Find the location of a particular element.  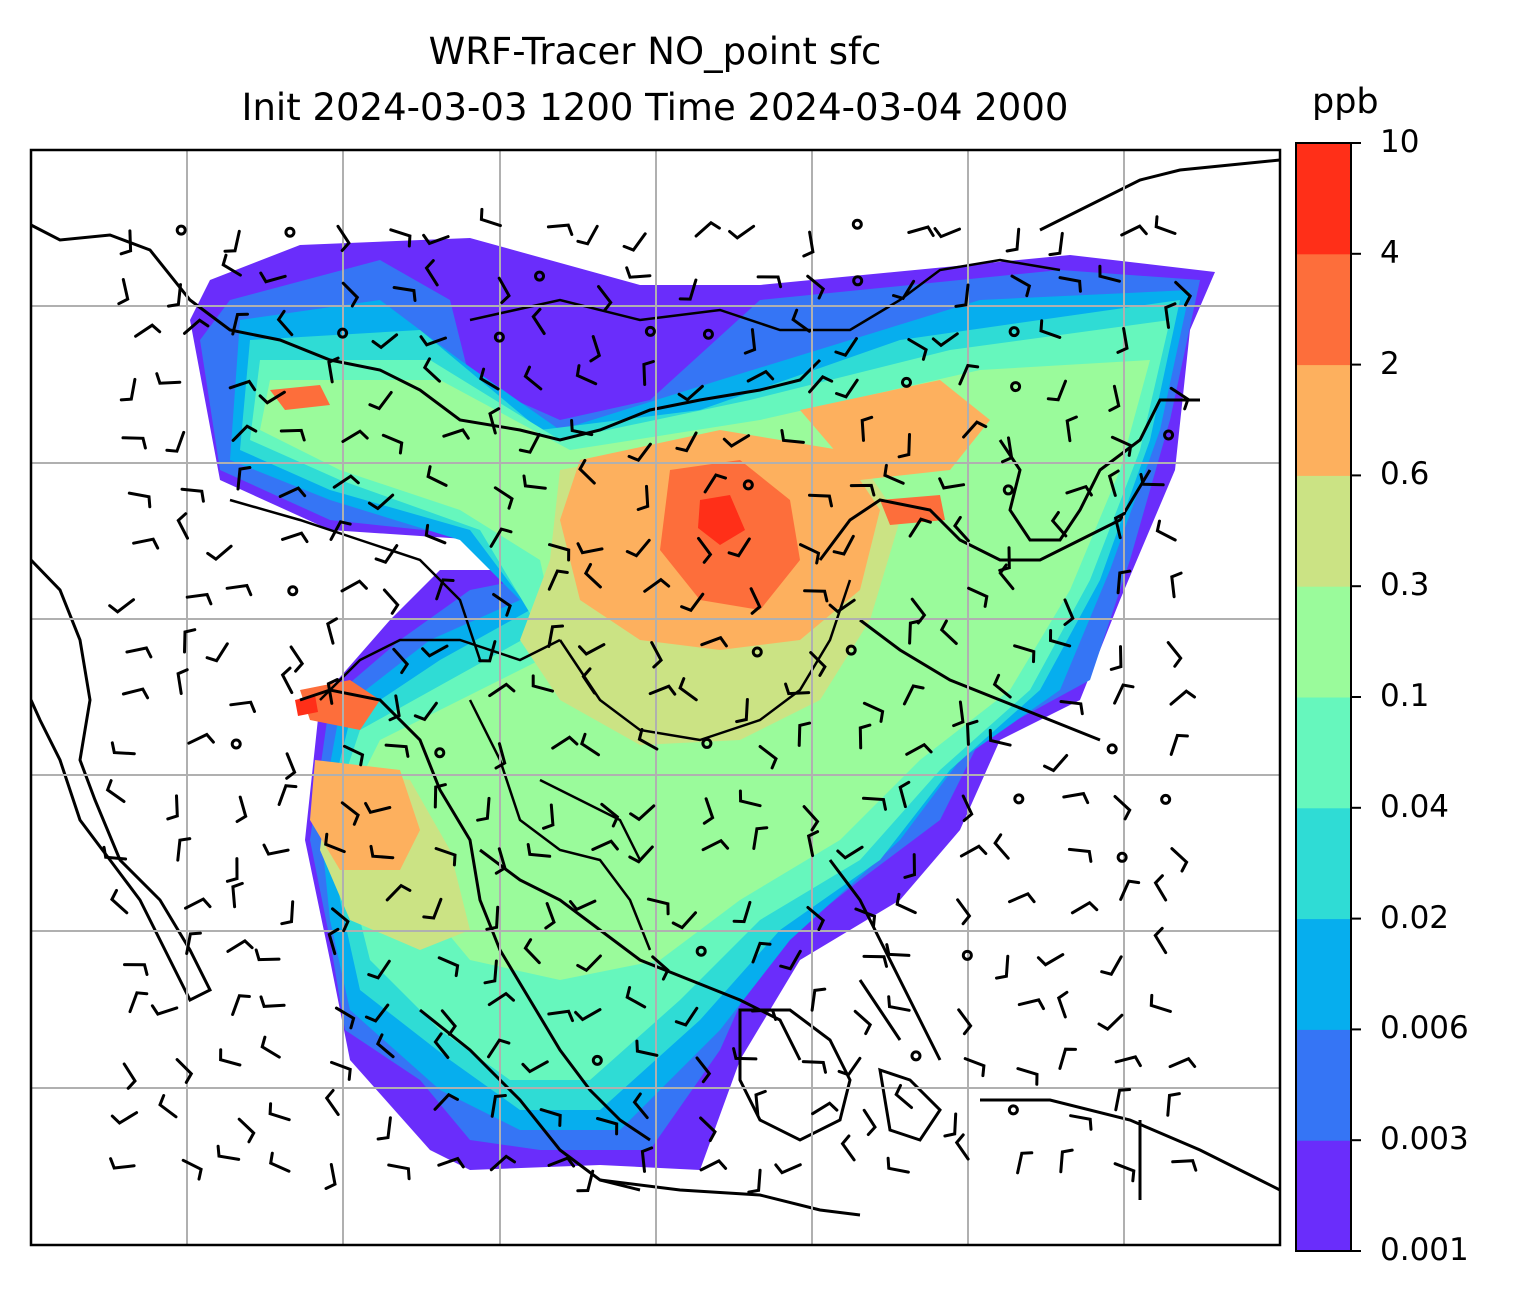

coastline-south-china-sea is located at coordinates (640, 954).